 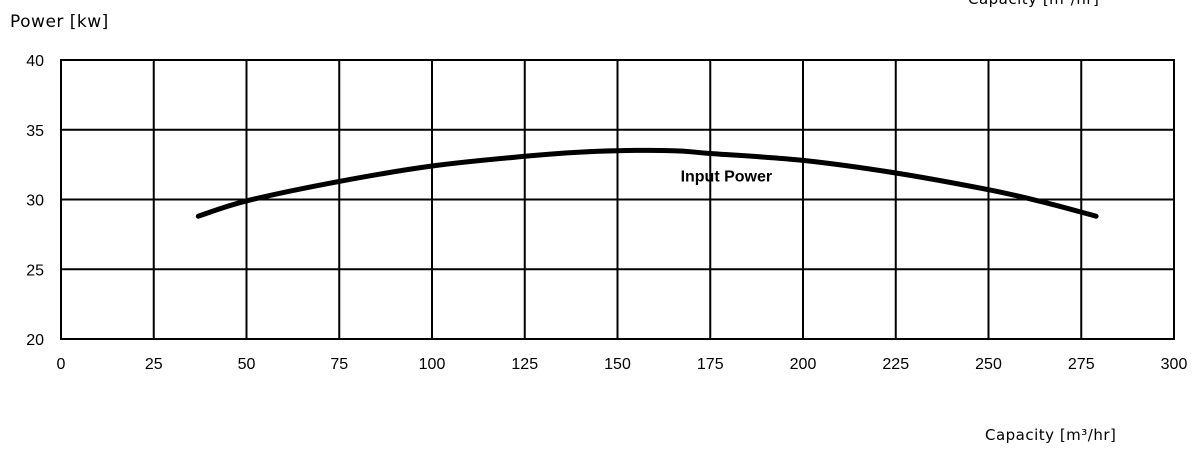 What do you see at coordinates (803, 364) in the screenshot?
I see `x-tick-label: 200` at bounding box center [803, 364].